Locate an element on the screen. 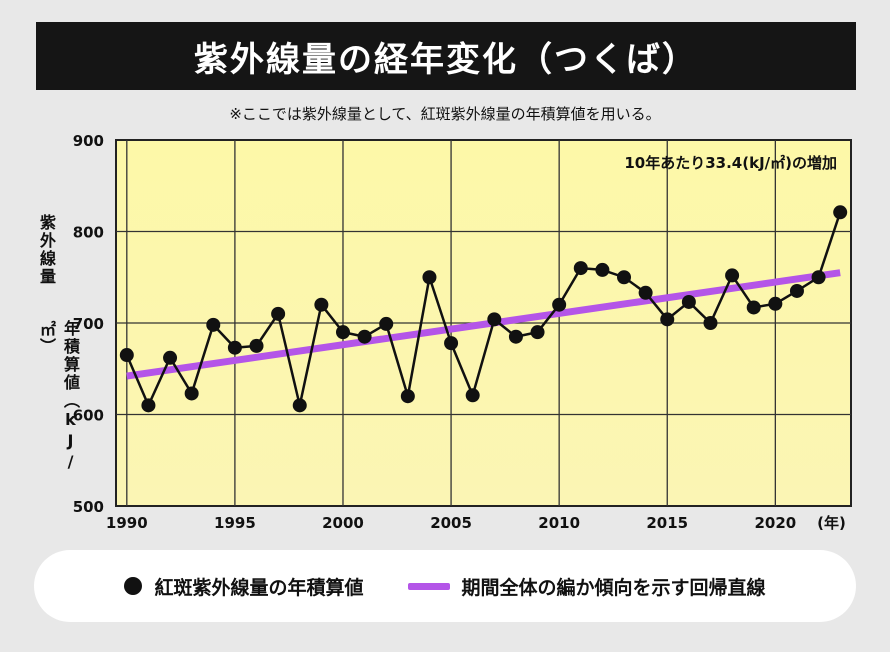  y-axis-title-line2: 年積算値（kJ/㎡） is located at coordinates (58, 396).